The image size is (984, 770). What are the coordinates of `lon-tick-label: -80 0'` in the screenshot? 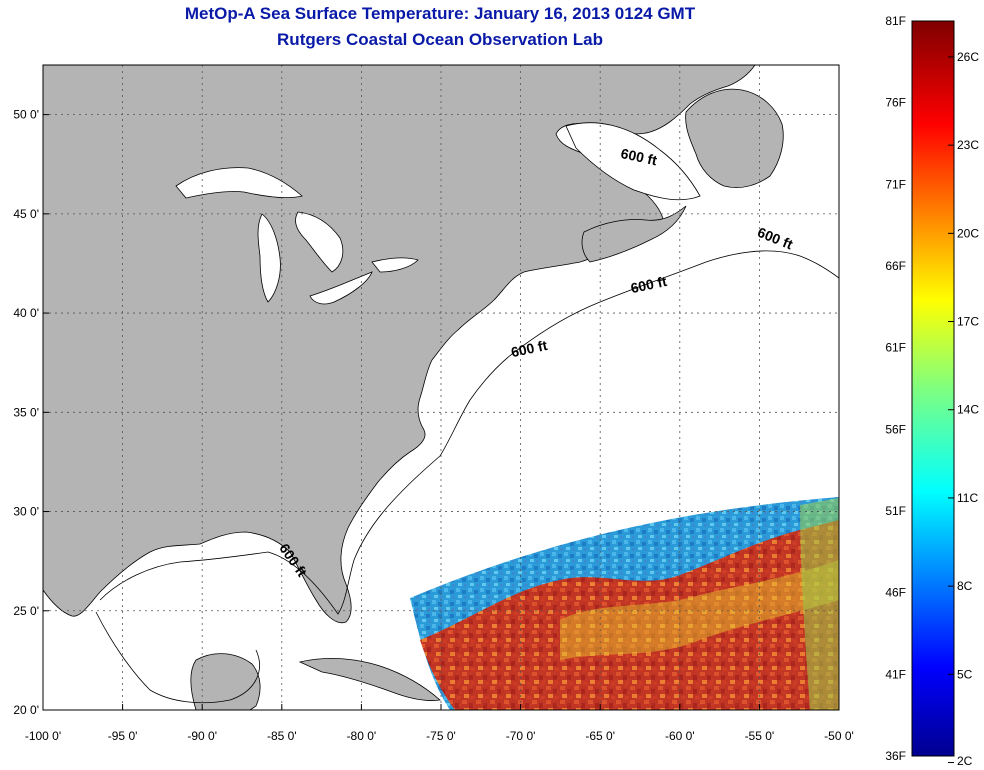 It's located at (362, 736).